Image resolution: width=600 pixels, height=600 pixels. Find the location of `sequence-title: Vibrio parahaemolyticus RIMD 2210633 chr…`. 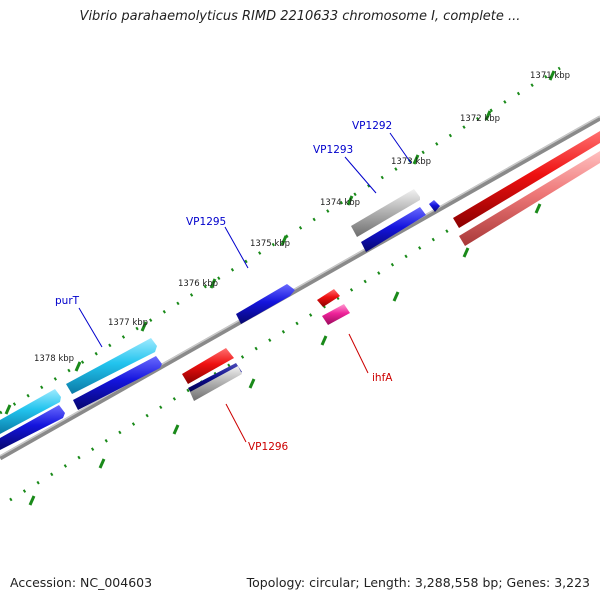

sequence-title: Vibrio parahaemolyticus RIMD 2210633 chr… is located at coordinates (300, 16).